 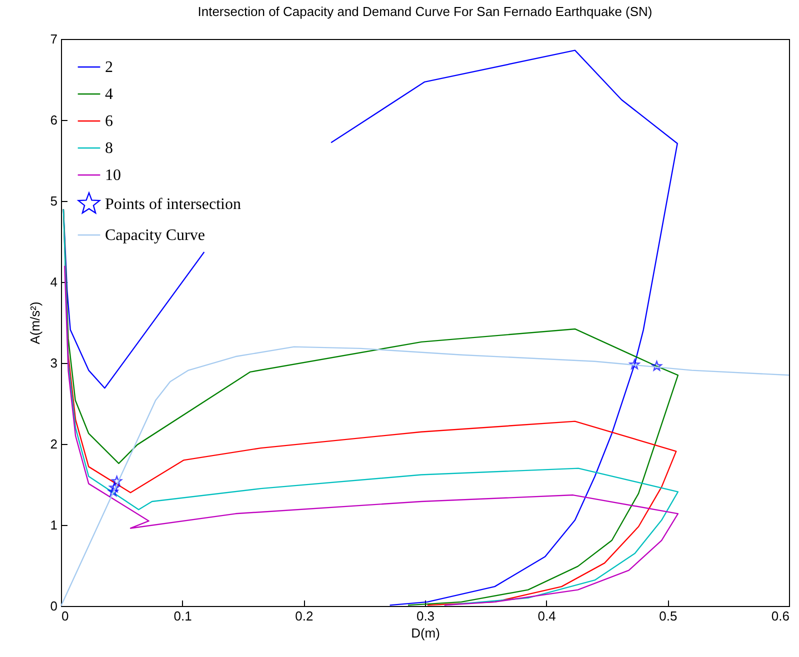 I want to click on legend-label: Points of intersection, so click(x=173, y=204).